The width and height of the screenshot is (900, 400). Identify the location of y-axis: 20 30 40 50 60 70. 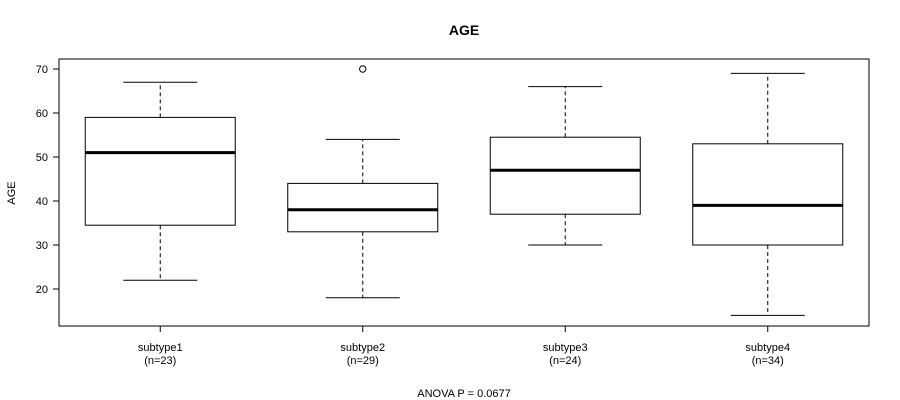
(48, 180).